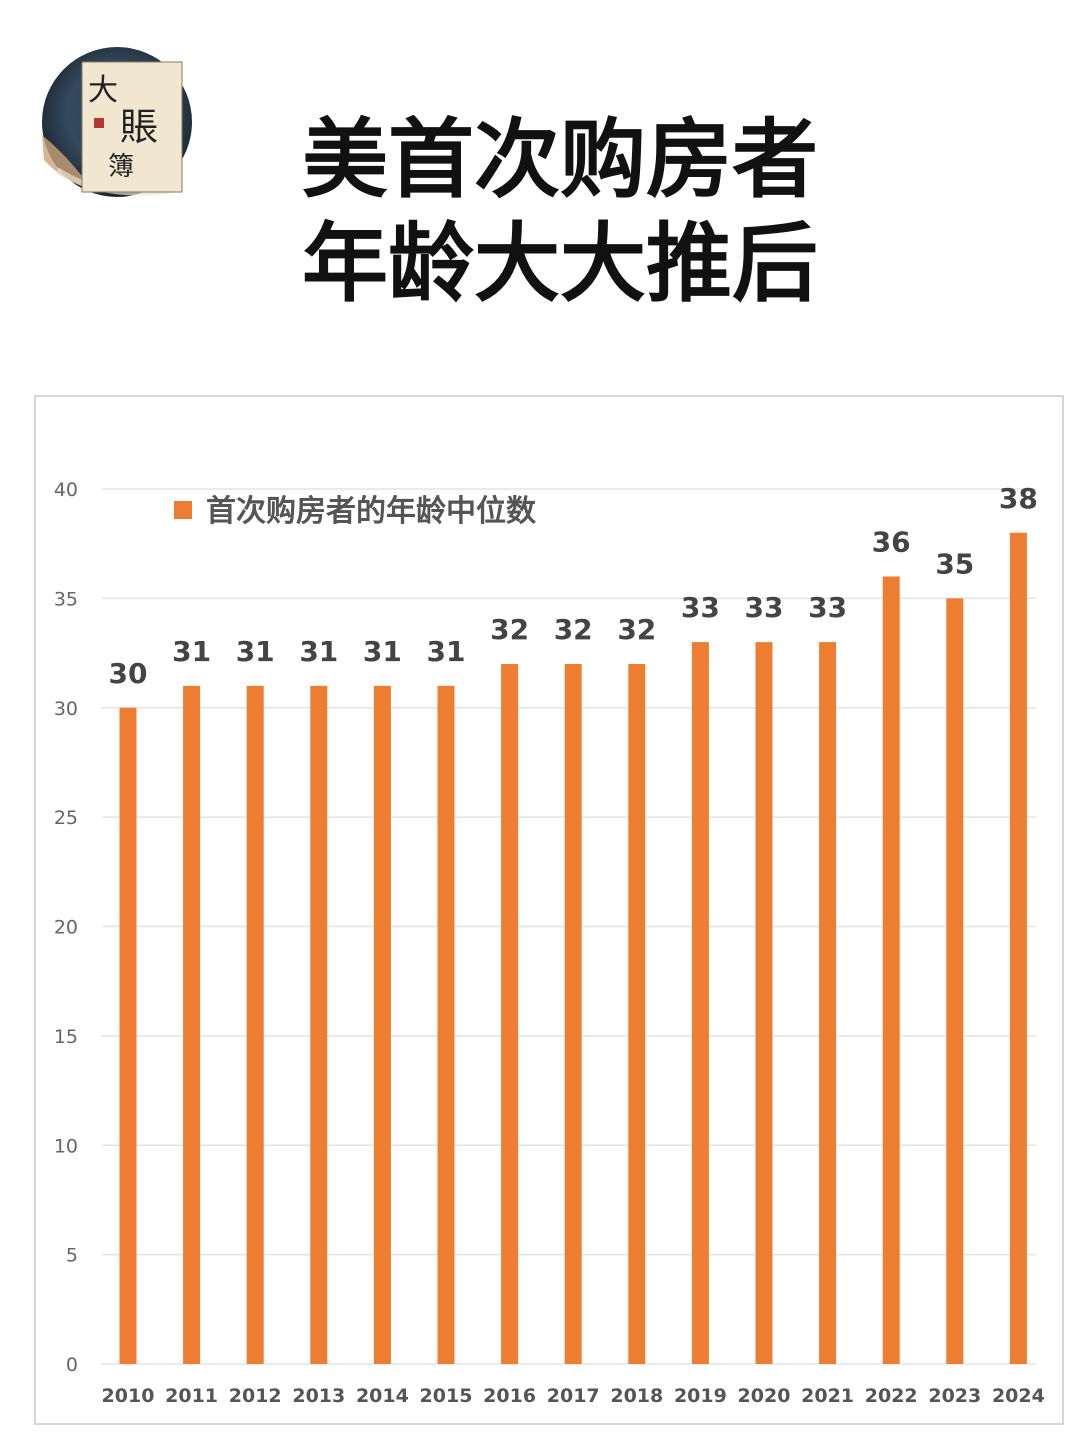 The image size is (1080, 1440). I want to click on legend: 首次购房者的年龄中位数, so click(355, 511).